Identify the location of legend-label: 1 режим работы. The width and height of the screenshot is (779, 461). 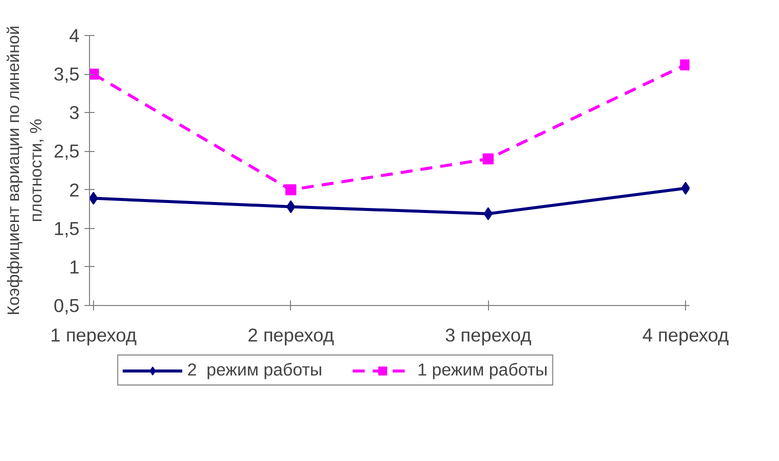
(482, 370).